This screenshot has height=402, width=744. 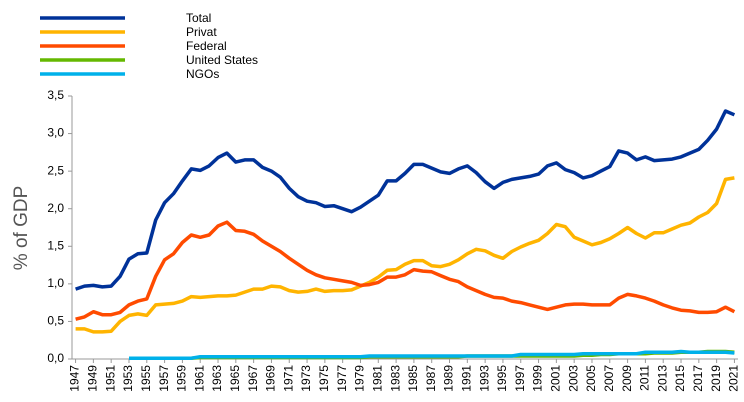 I want to click on x-tick-label: 1963, so click(x=217, y=378).